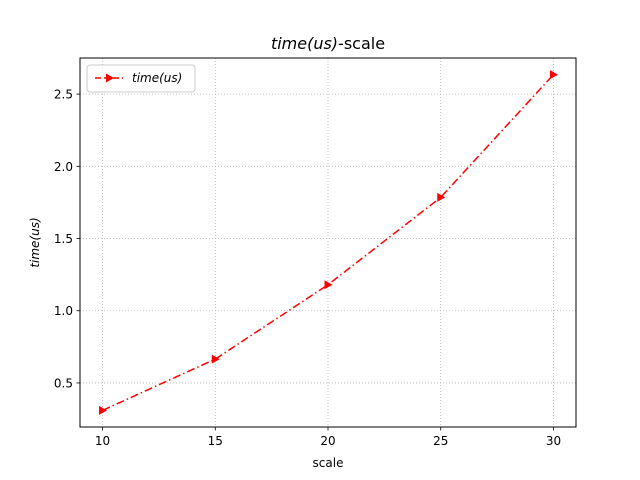 This screenshot has height=480, width=640. I want to click on y-tick-label: 2.5, so click(63, 95).